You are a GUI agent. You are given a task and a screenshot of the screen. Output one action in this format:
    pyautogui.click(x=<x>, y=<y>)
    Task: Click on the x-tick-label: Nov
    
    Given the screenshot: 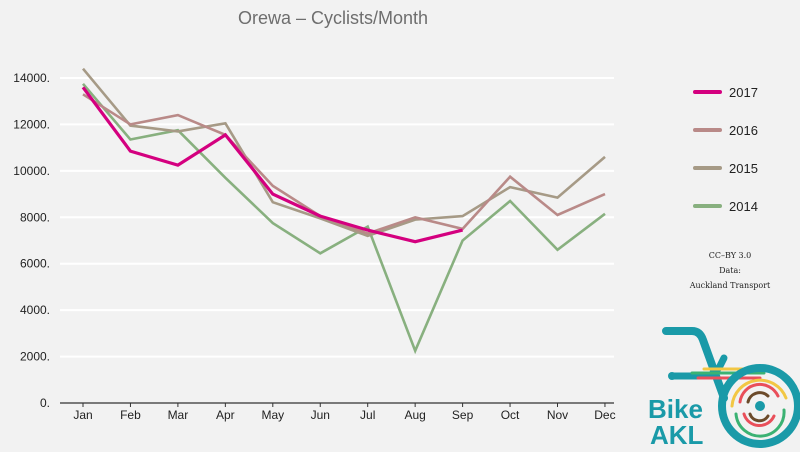 What is the action you would take?
    pyautogui.click(x=557, y=415)
    